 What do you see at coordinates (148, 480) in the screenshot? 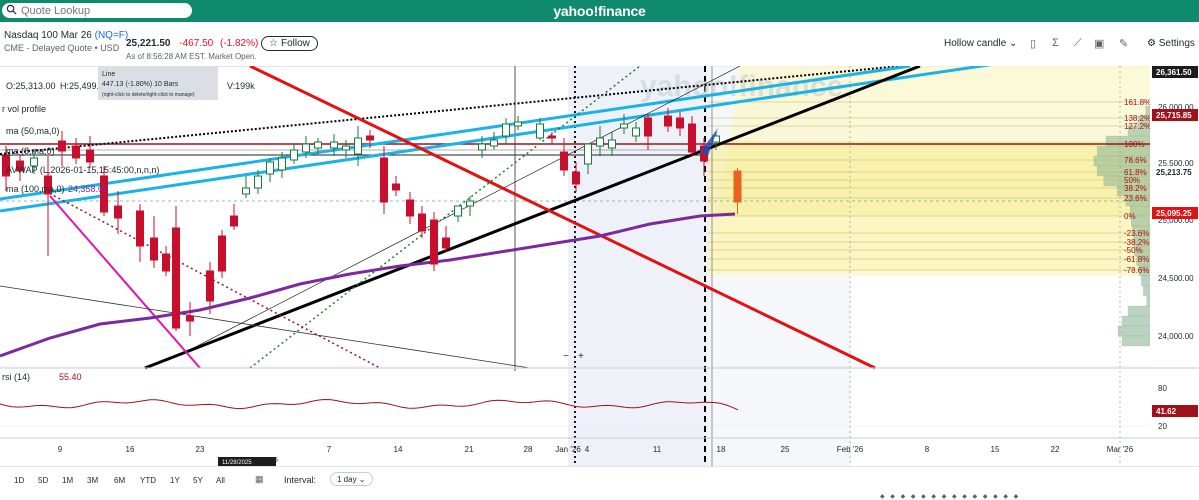
I see `range-button-ytd: YTD` at bounding box center [148, 480].